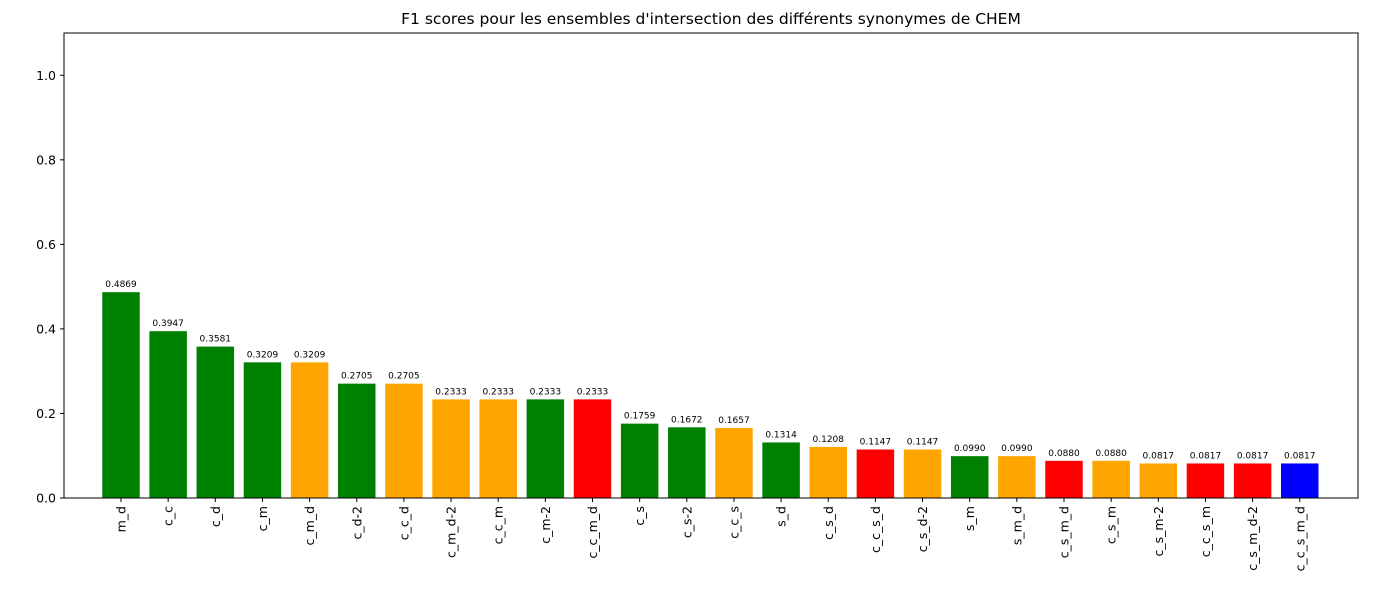  Describe the element at coordinates (969, 518) in the screenshot. I see `x-tick-label: s_m` at that location.